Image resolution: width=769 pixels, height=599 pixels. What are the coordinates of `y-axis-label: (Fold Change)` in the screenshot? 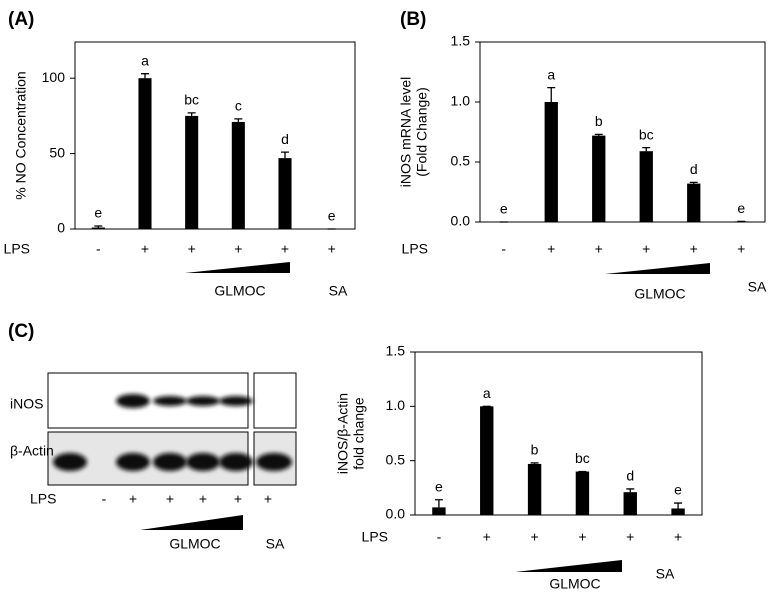 It's located at (422, 132).